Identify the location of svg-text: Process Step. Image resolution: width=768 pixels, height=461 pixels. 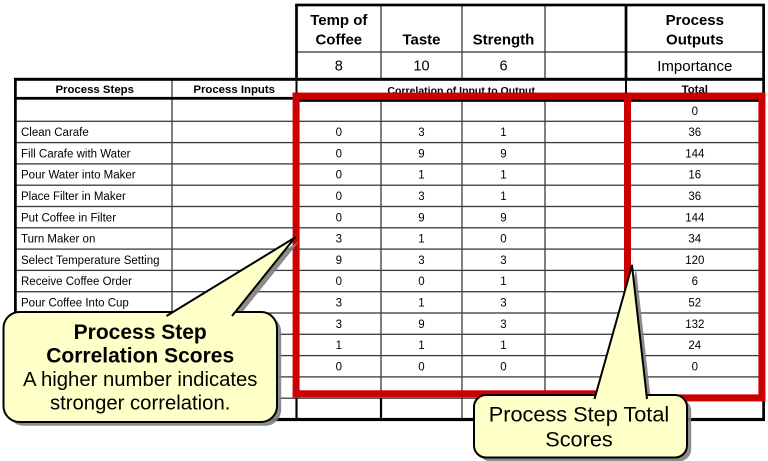
(140, 332).